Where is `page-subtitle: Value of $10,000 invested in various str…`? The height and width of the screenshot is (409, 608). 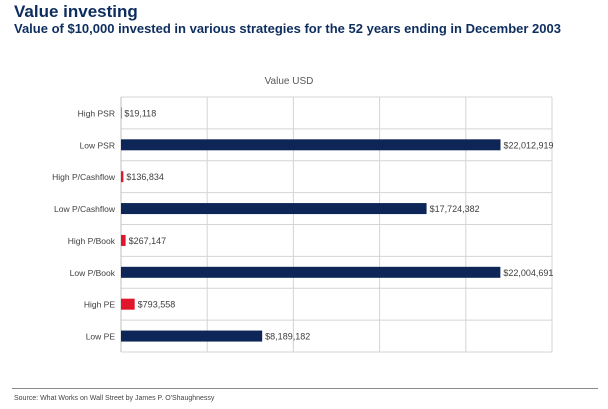
page-subtitle: Value of $10,000 invested in various str… is located at coordinates (287, 28).